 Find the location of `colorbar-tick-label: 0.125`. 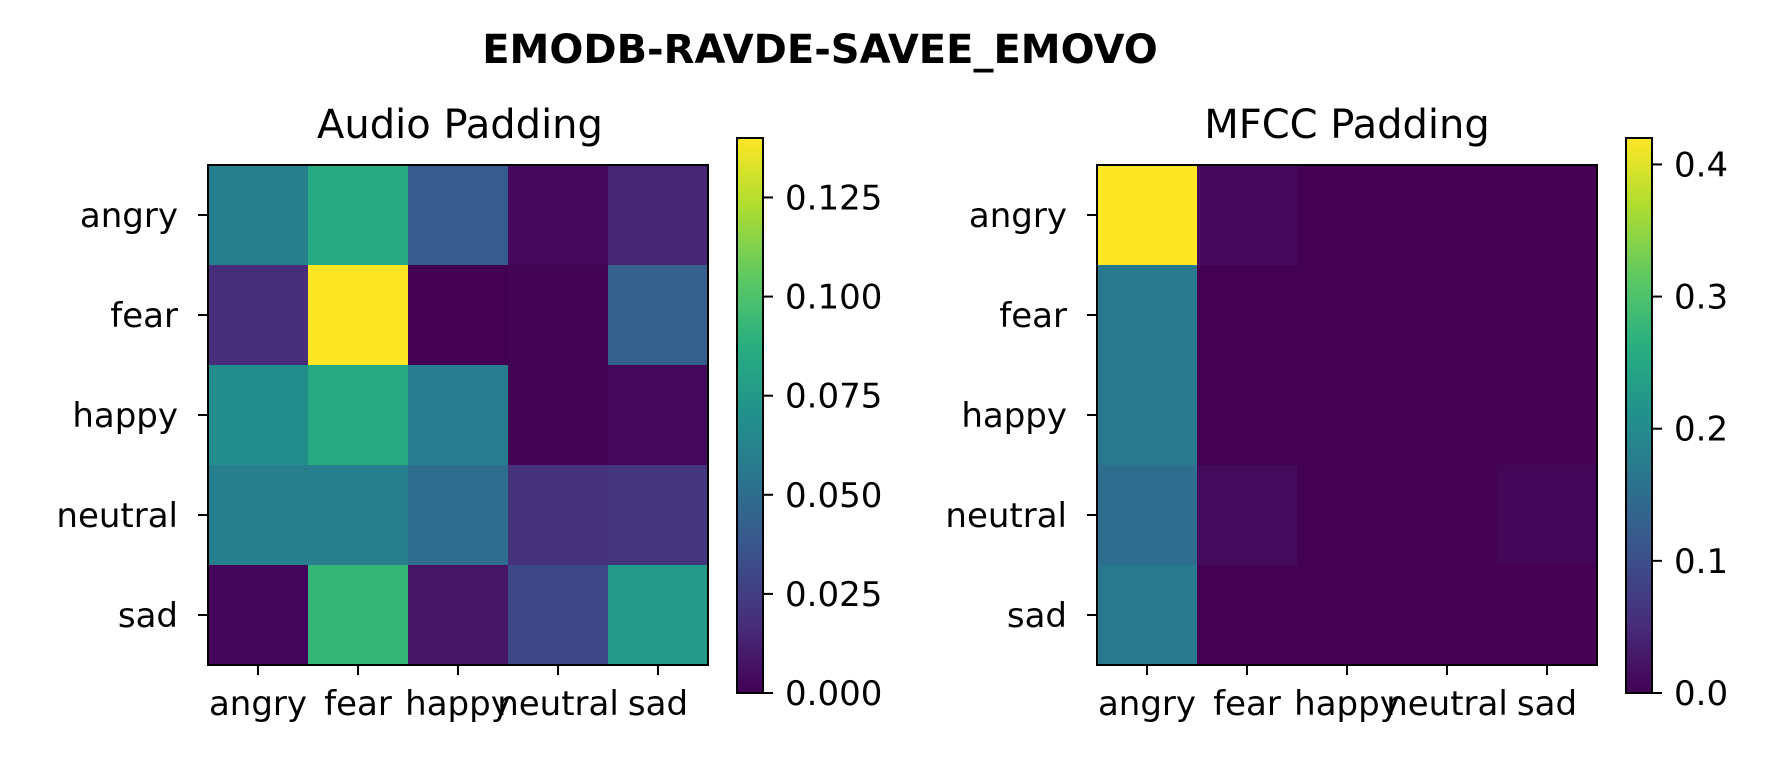

colorbar-tick-label: 0.125 is located at coordinates (833, 198).